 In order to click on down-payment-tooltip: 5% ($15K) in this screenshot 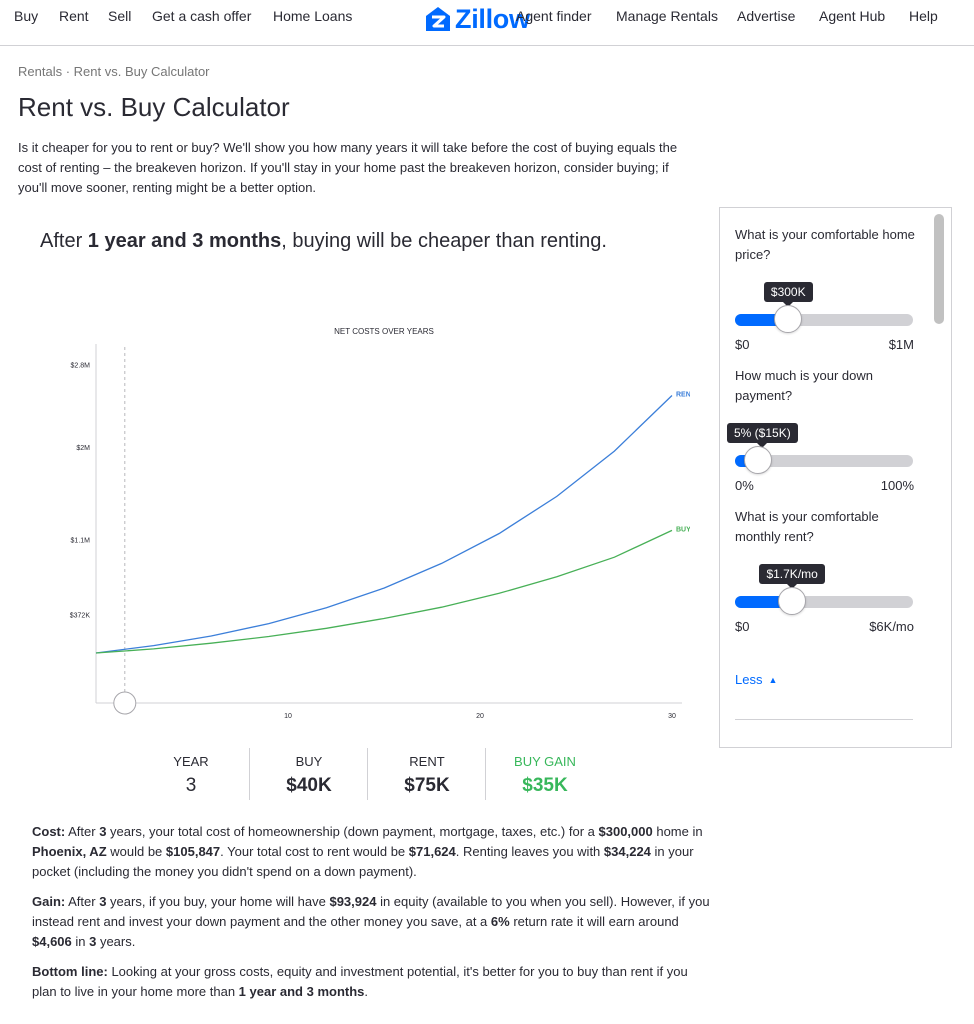, I will do `click(762, 435)`.